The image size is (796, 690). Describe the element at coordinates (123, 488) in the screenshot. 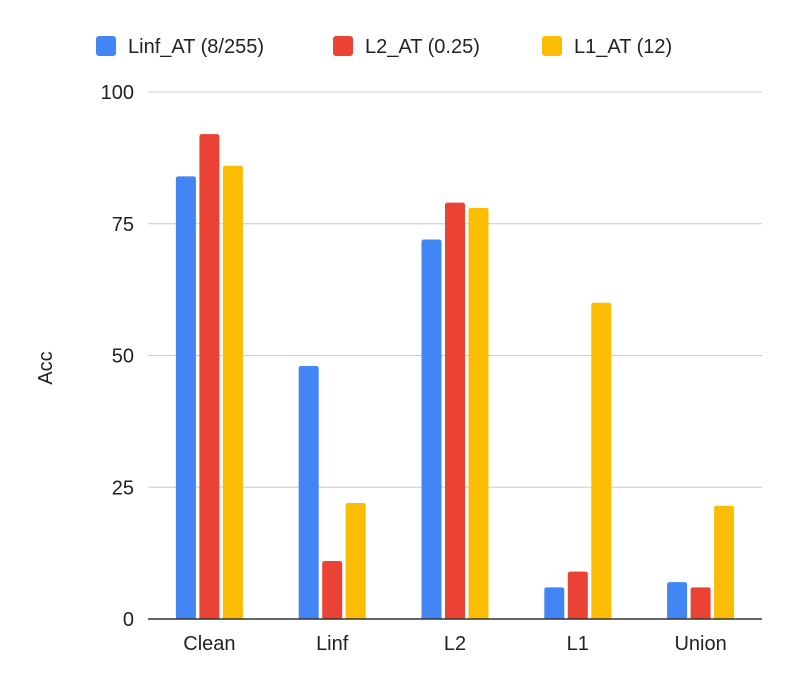

I see `y-tick-label: 25` at that location.